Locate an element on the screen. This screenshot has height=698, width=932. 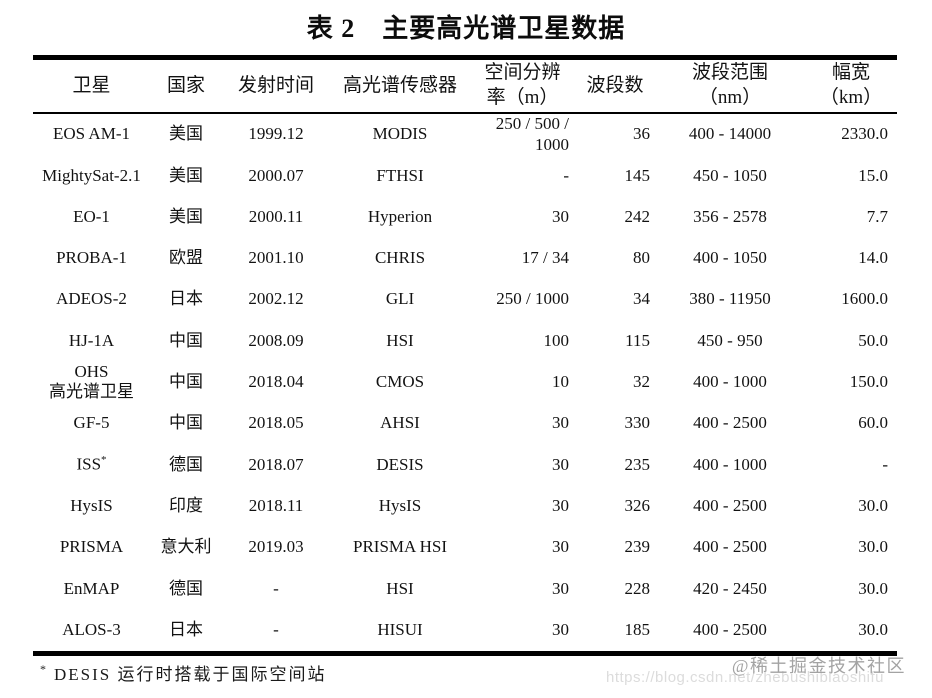
table-cell: 100 is located at coordinates (556, 340).